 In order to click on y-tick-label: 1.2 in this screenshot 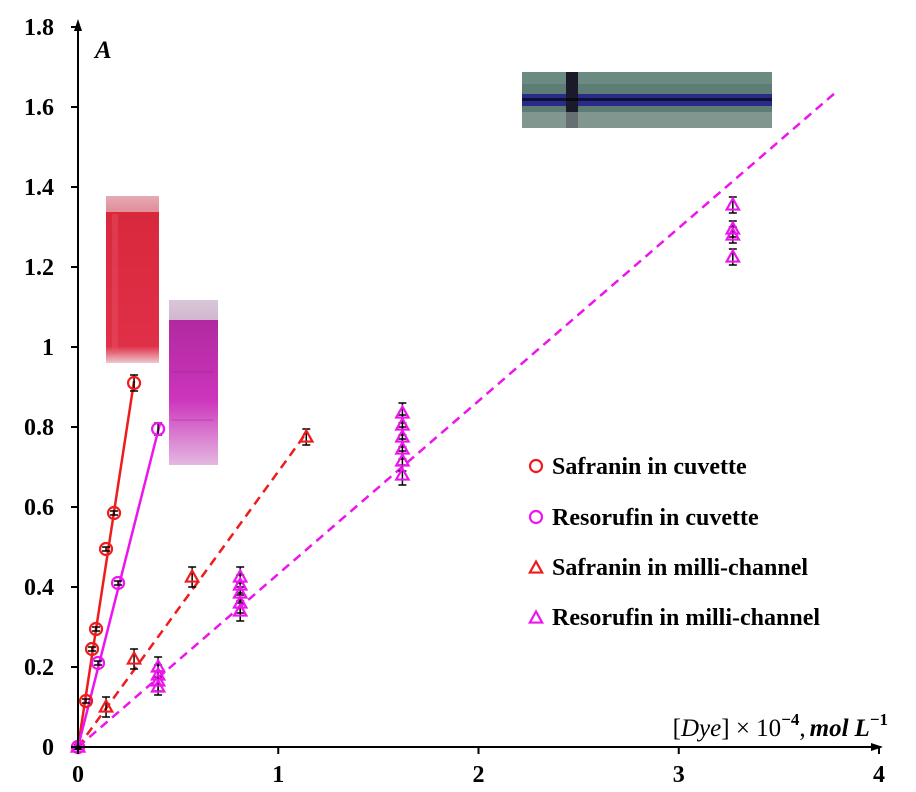, I will do `click(39, 268)`.